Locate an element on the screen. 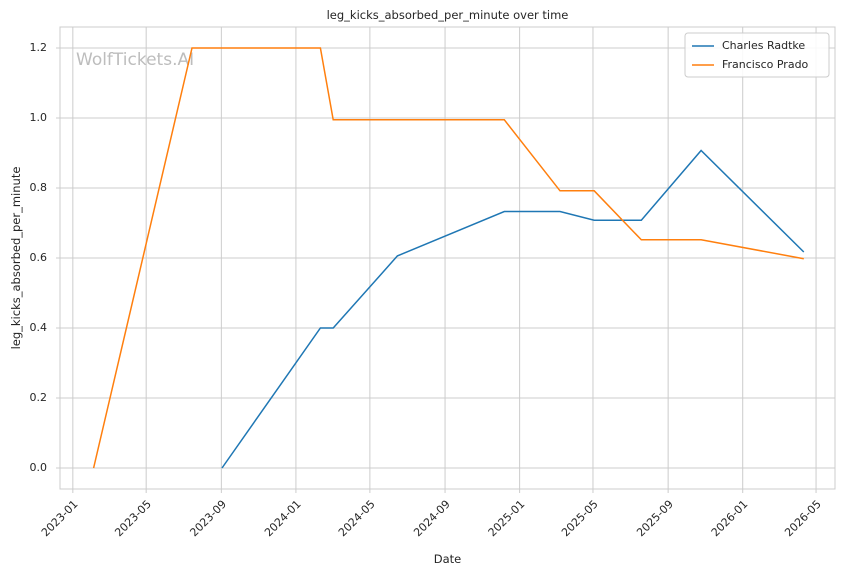  x-tick-label: 2023-09 is located at coordinates (208, 519).